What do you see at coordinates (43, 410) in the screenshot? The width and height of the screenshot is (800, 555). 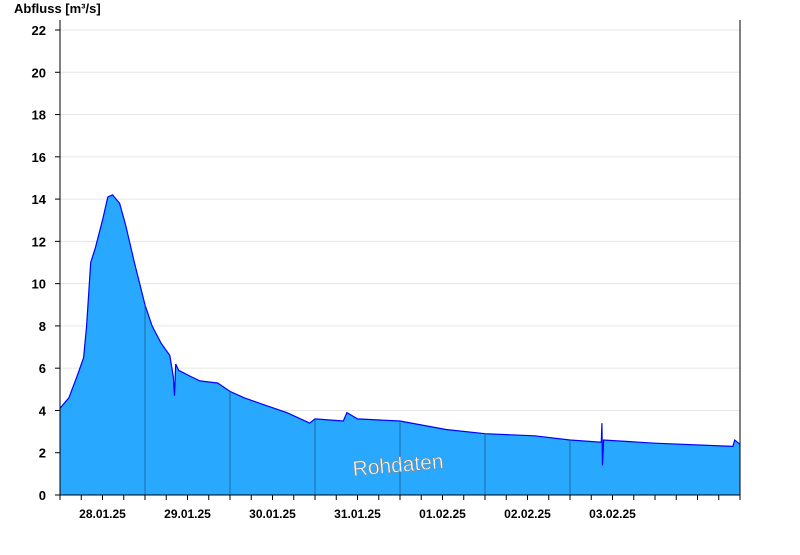 I see `y-tick-label: 4` at bounding box center [43, 410].